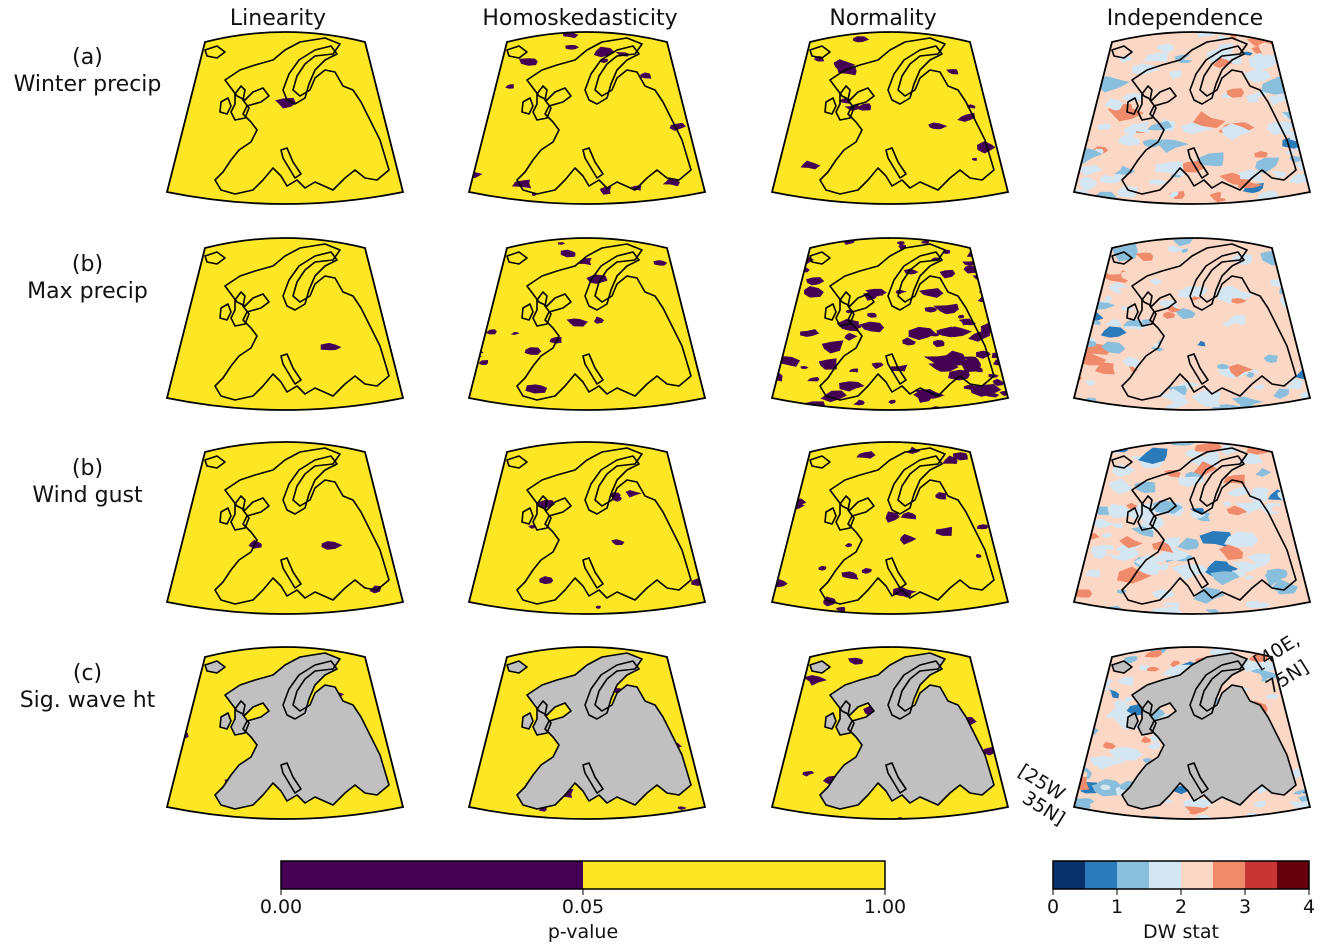 This screenshot has width=1330, height=948. What do you see at coordinates (432, 875) in the screenshot?
I see `colorbar-segment-low` at bounding box center [432, 875].